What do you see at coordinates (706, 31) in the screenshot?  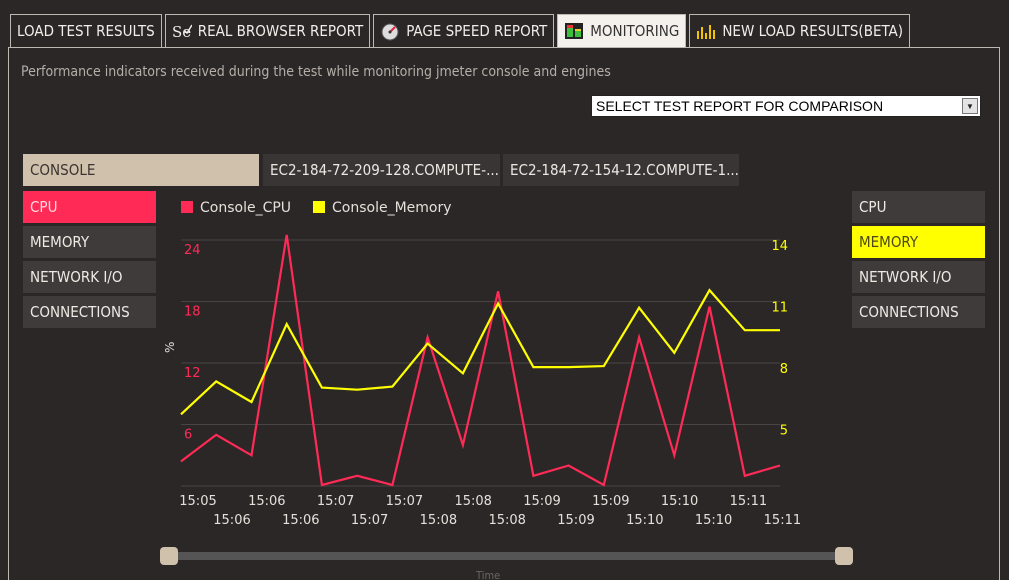 I see `bar-chart-icon` at bounding box center [706, 31].